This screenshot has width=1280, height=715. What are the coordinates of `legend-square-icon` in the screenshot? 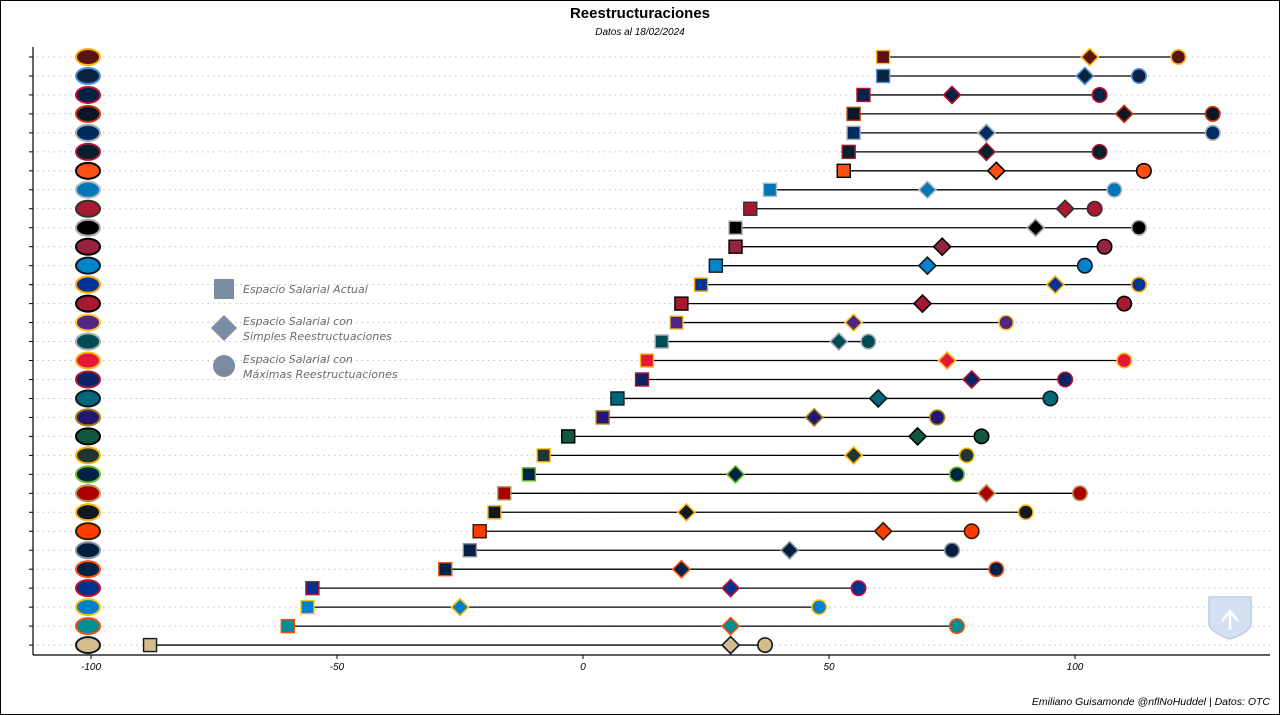 It's located at (224, 289).